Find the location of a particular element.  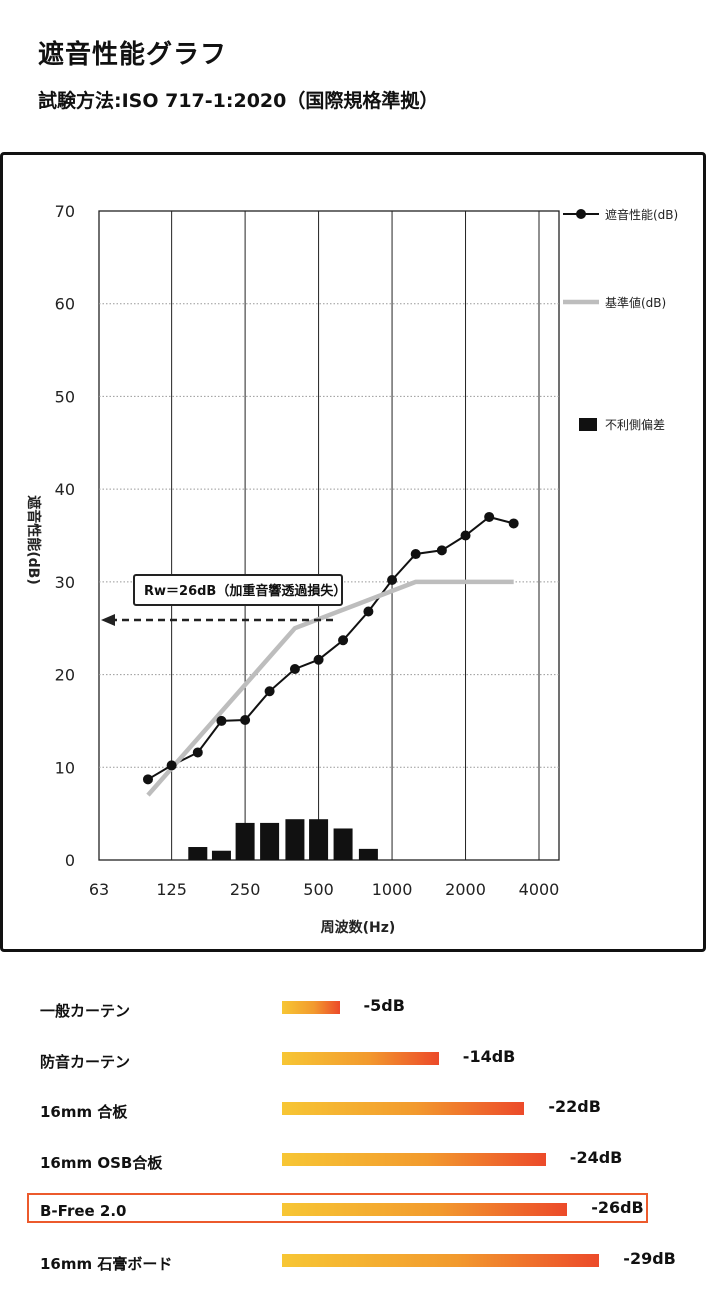

legend-deviation-swatch is located at coordinates (588, 424).